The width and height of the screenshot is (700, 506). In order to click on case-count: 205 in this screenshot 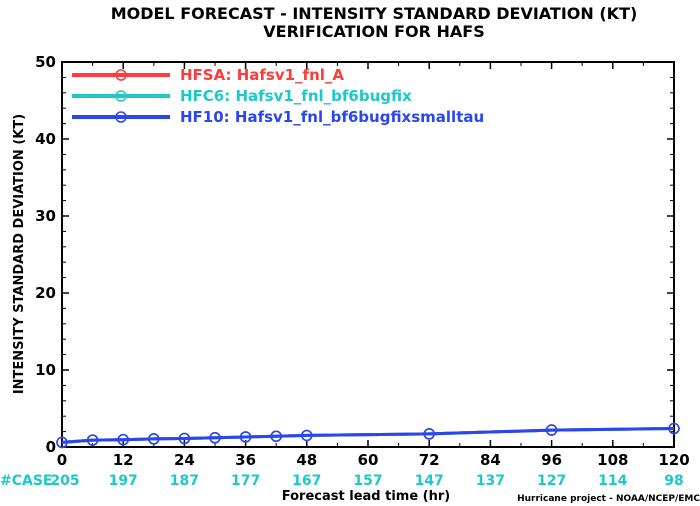, I will do `click(64, 481)`.